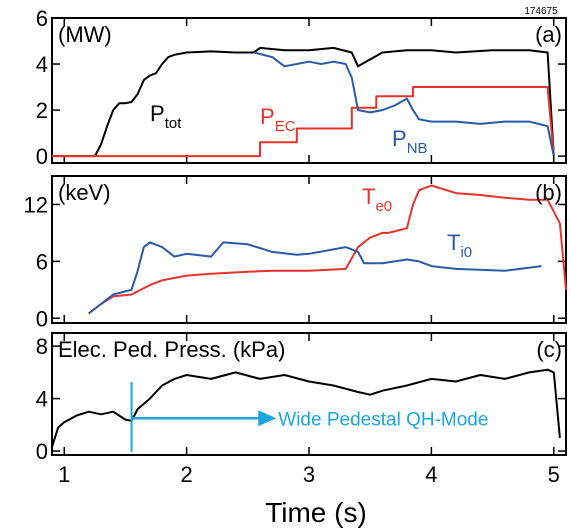 The height and width of the screenshot is (531, 571). Describe the element at coordinates (549, 349) in the screenshot. I see `panel-letter: (c)` at that location.